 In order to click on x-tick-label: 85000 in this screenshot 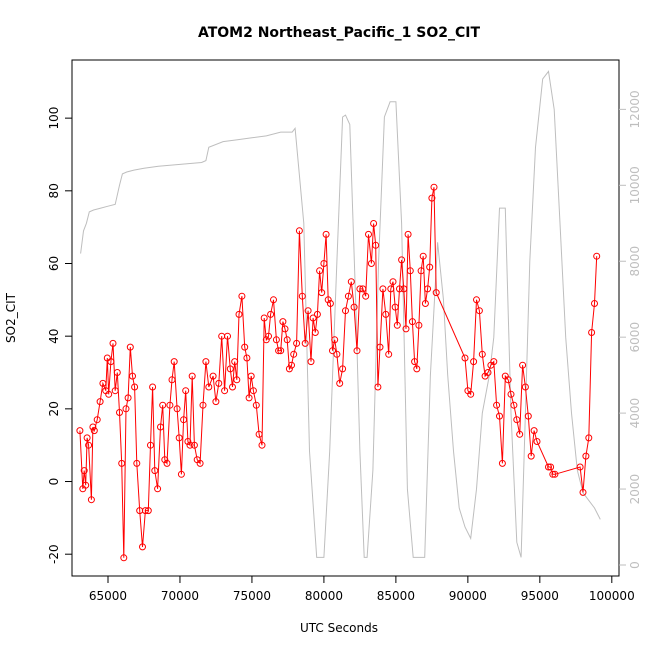, I will do `click(396, 596)`.